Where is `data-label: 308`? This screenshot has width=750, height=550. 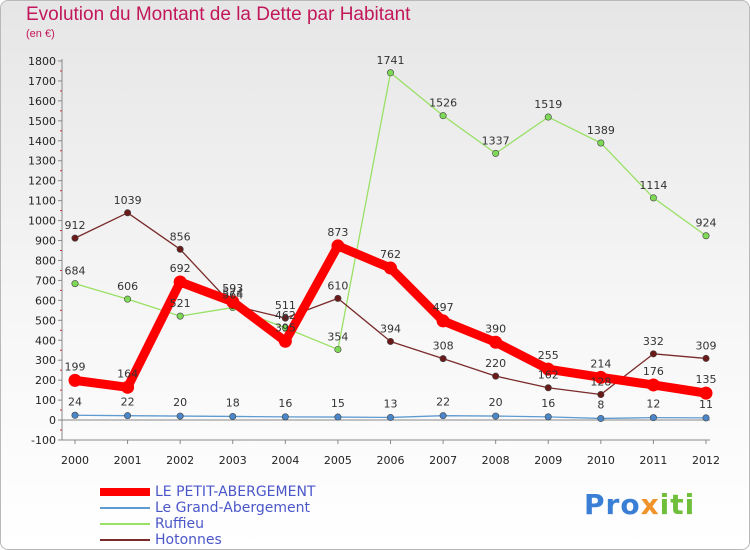 data-label: 308 is located at coordinates (443, 346).